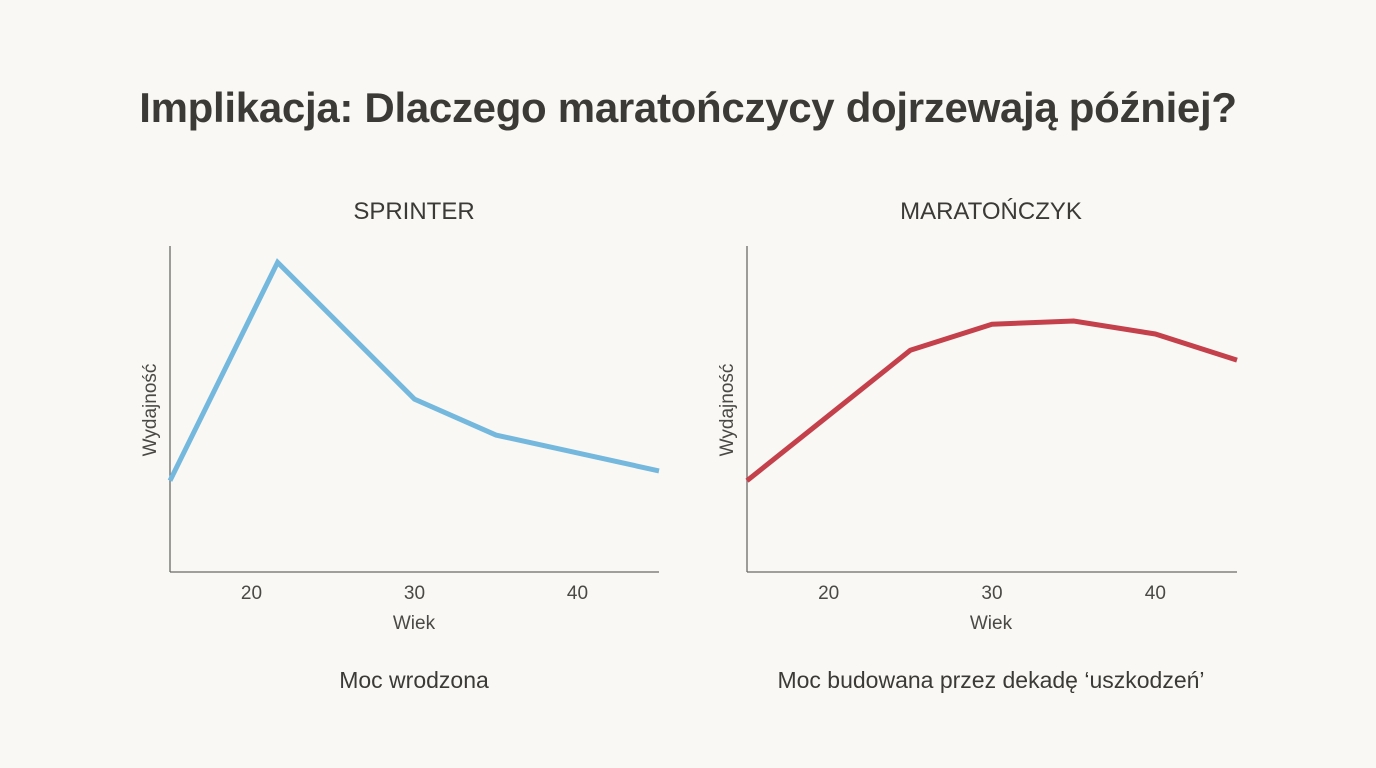 This screenshot has height=768, width=1376. What do you see at coordinates (414, 680) in the screenshot?
I see `chart-caption: Moc wrodzona` at bounding box center [414, 680].